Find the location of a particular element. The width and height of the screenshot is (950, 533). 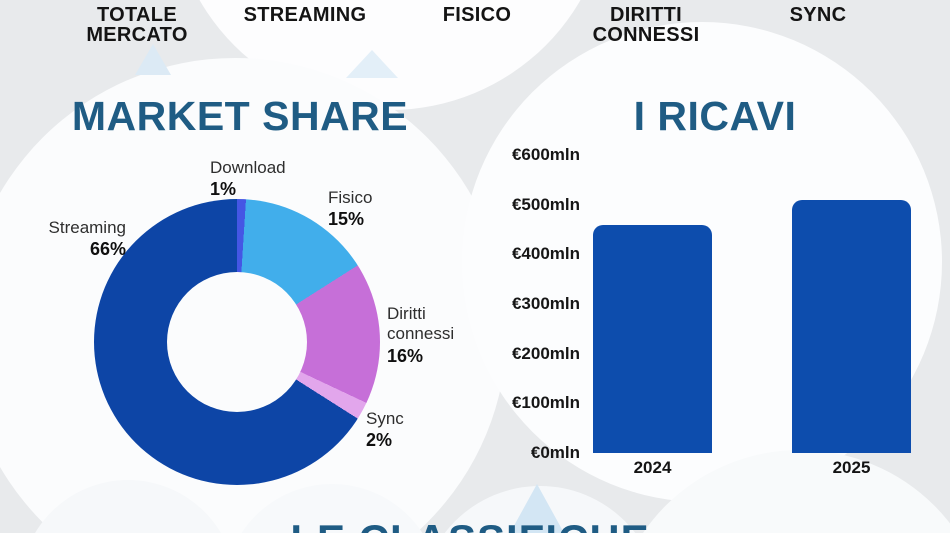

x-tick-label-2024: 2024 is located at coordinates (652, 467).